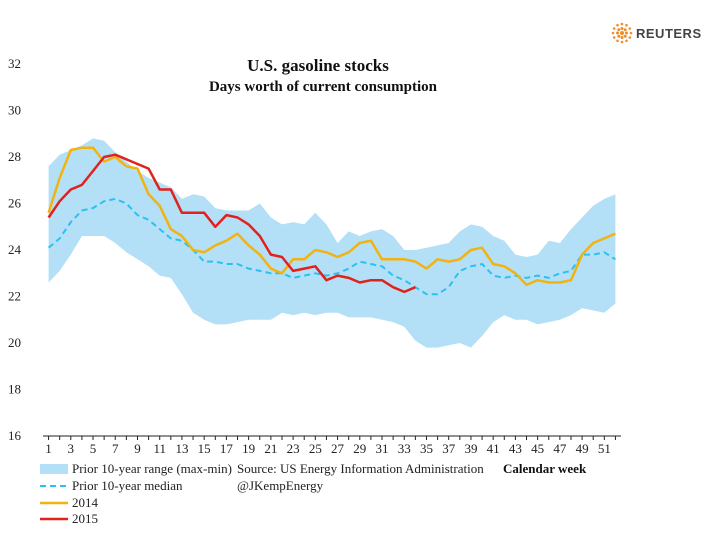  I want to click on reuters-dots-icon, so click(622, 33).